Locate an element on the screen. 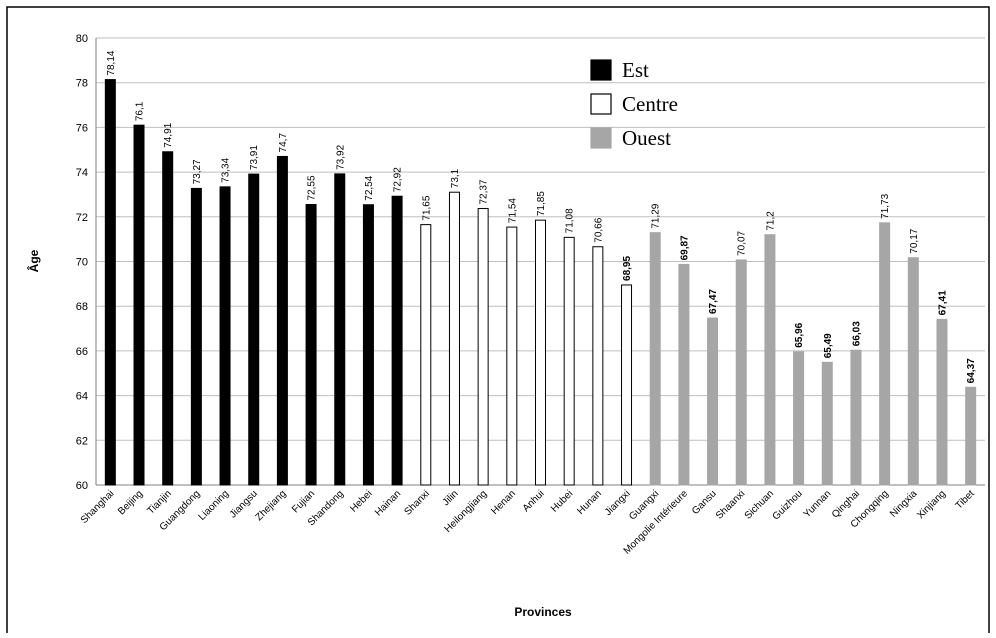 This screenshot has height=638, width=996. y-tick-label: 76 is located at coordinates (82, 128).